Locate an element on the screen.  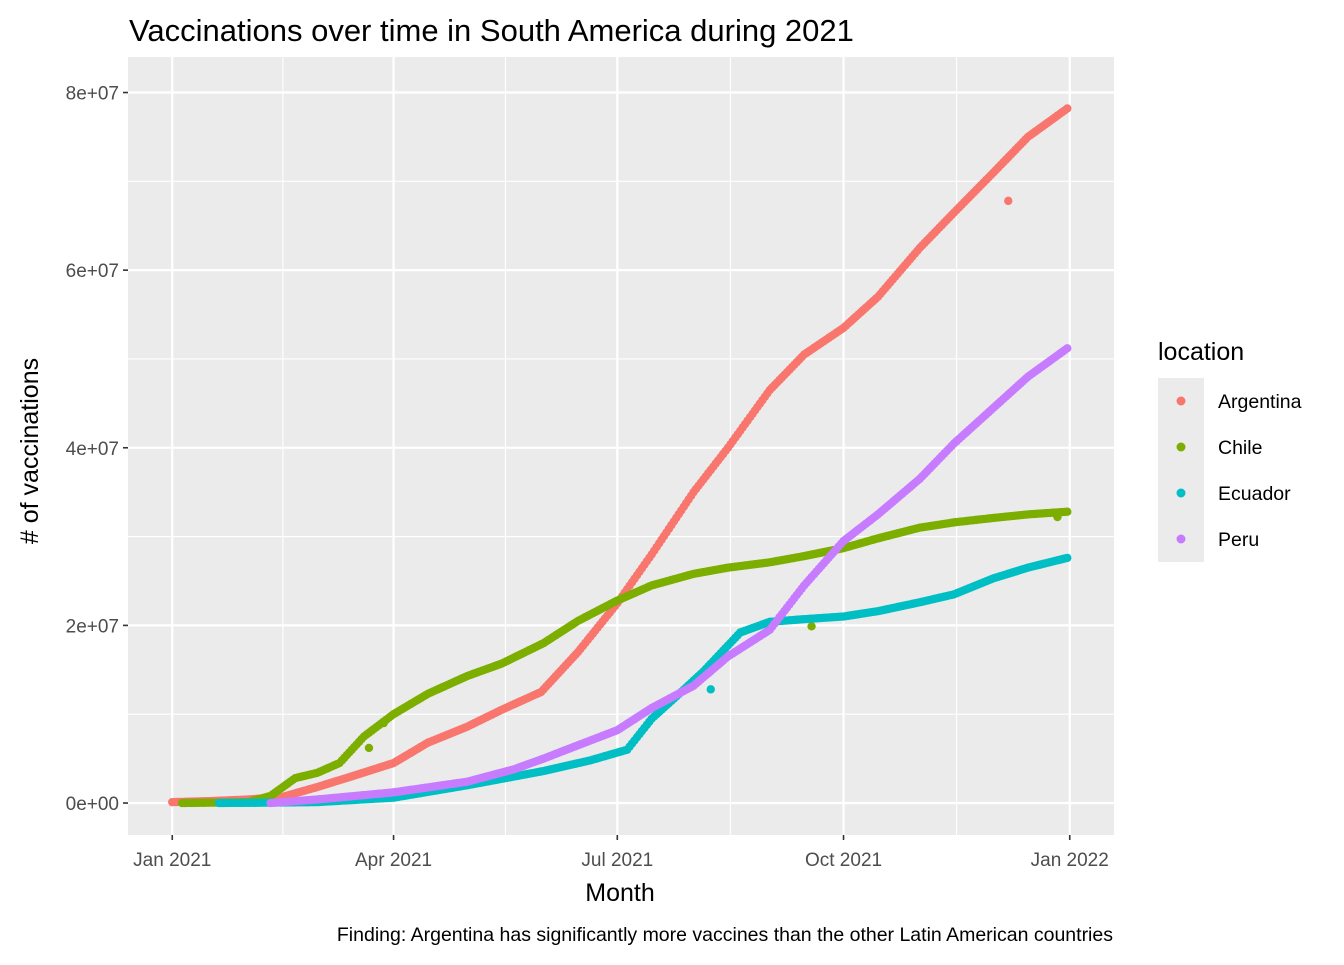
legend-label: Ecuador is located at coordinates (1254, 494).